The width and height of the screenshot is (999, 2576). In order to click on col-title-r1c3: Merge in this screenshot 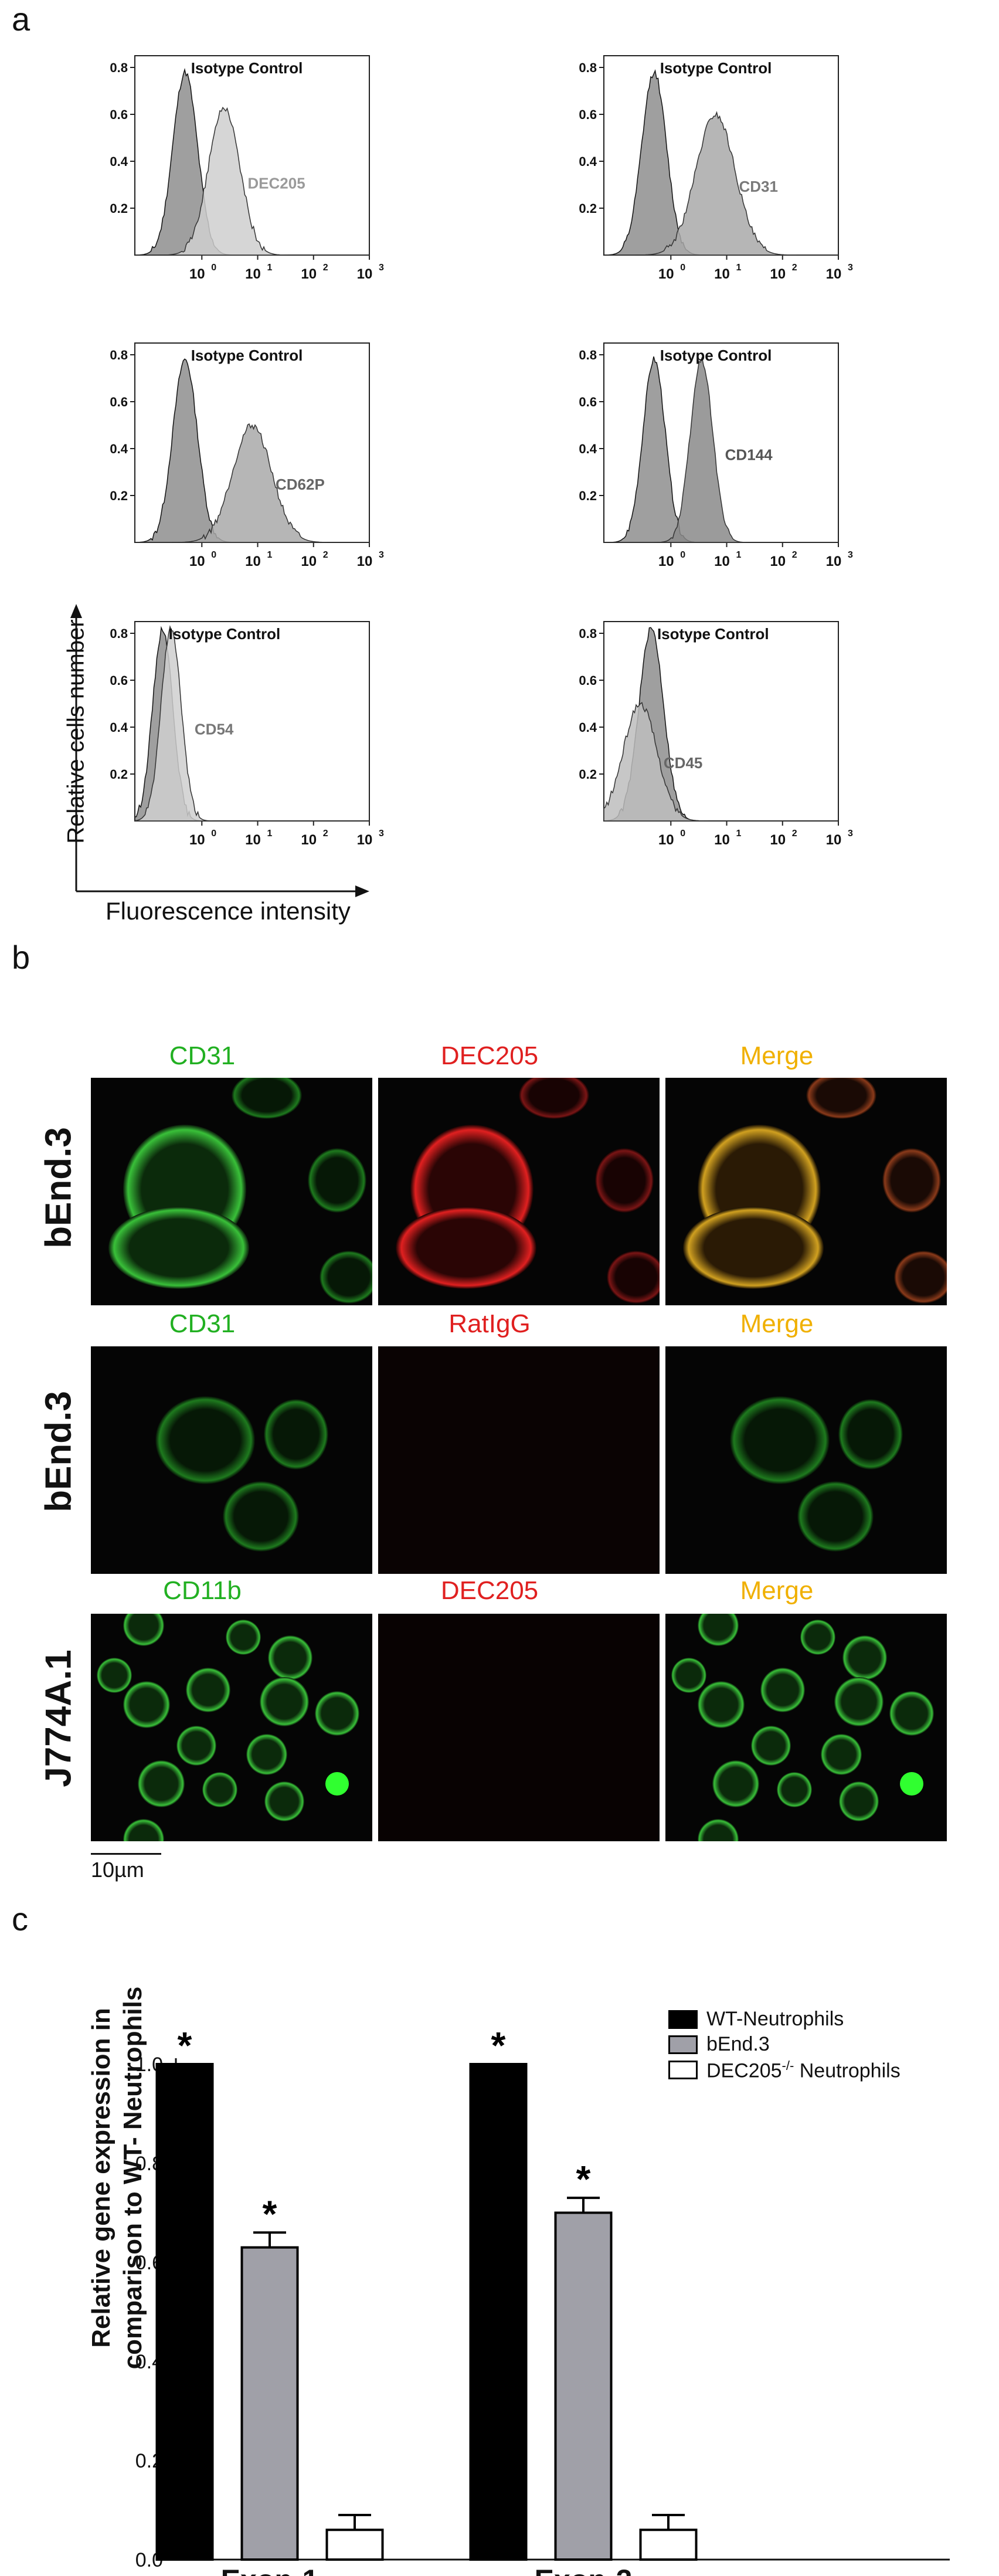, I will do `click(777, 1055)`.